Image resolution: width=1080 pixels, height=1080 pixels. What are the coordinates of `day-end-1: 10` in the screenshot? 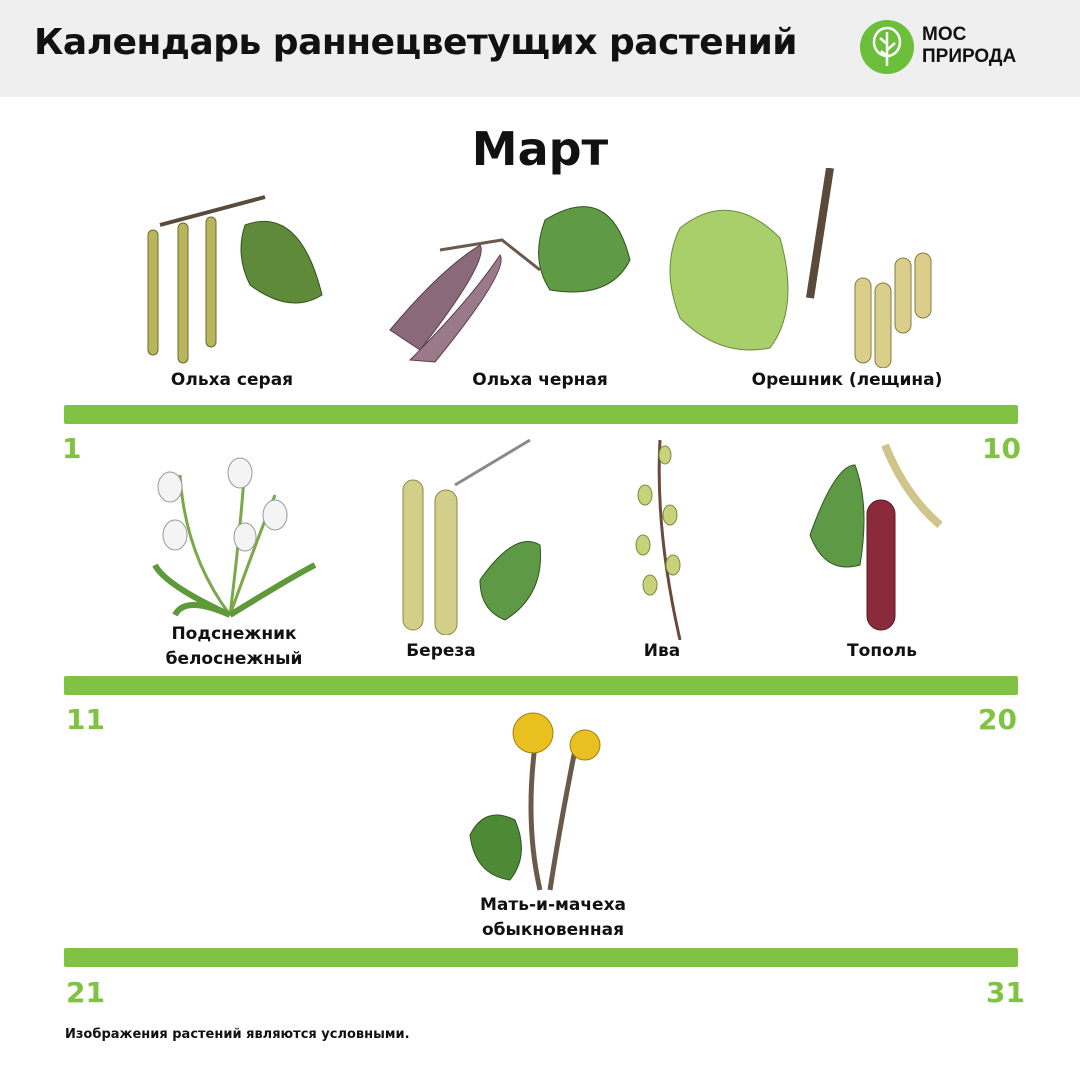 It's located at (1001, 448).